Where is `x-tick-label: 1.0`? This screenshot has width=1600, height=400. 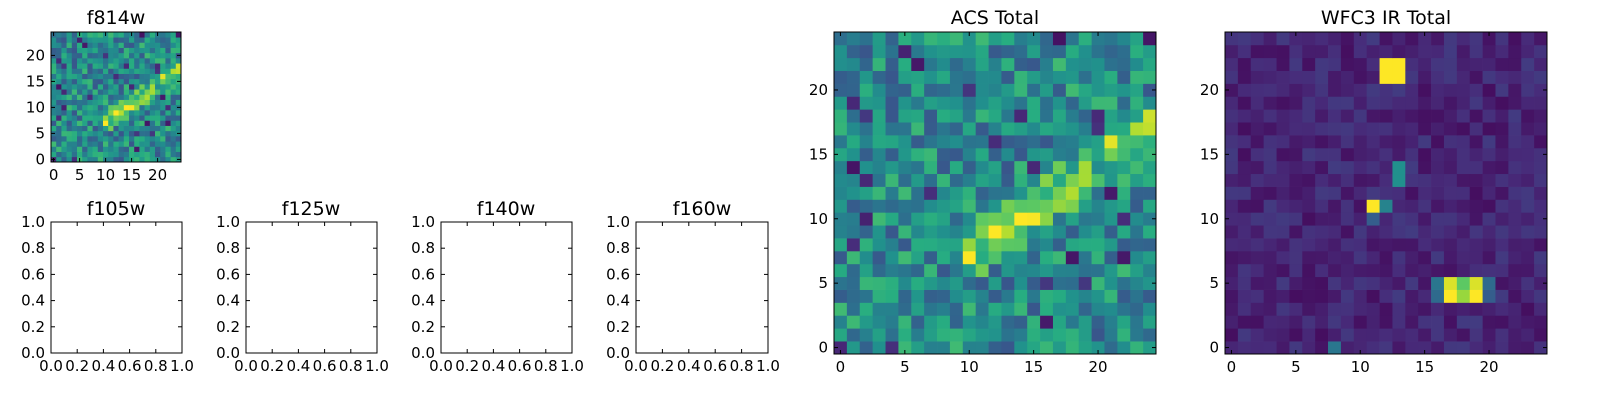
x-tick-label: 1.0 is located at coordinates (768, 366).